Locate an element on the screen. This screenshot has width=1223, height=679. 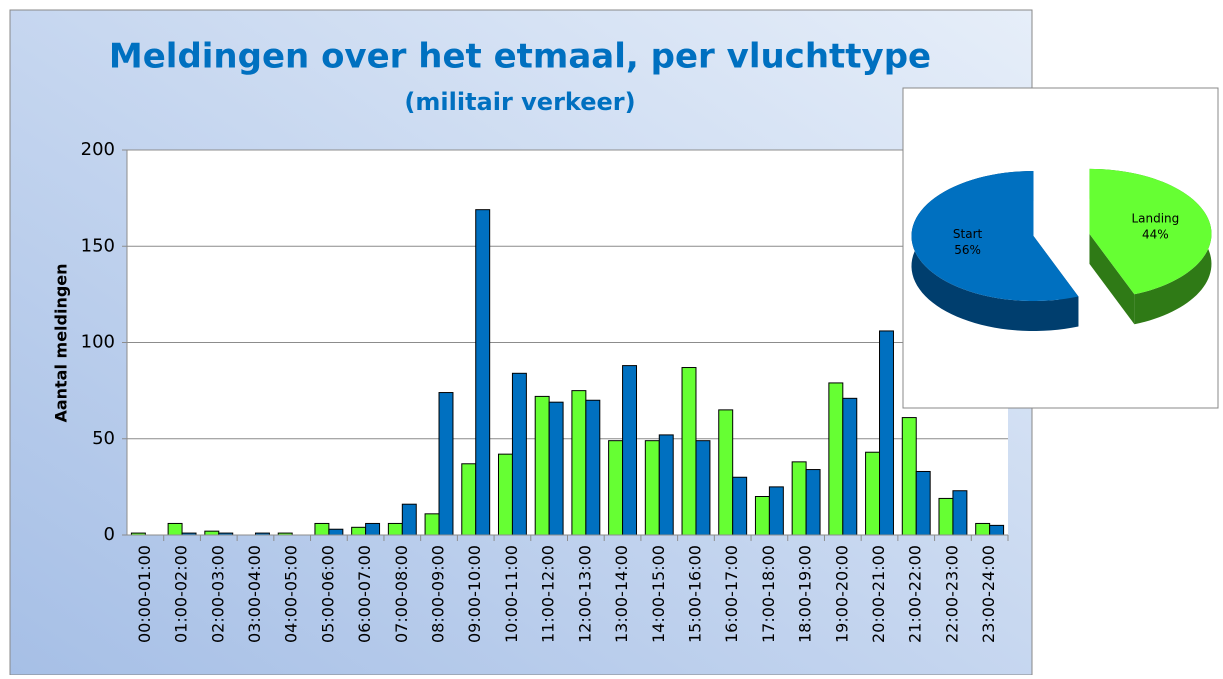
pie-value-label: 44% is located at coordinates (1155, 235).